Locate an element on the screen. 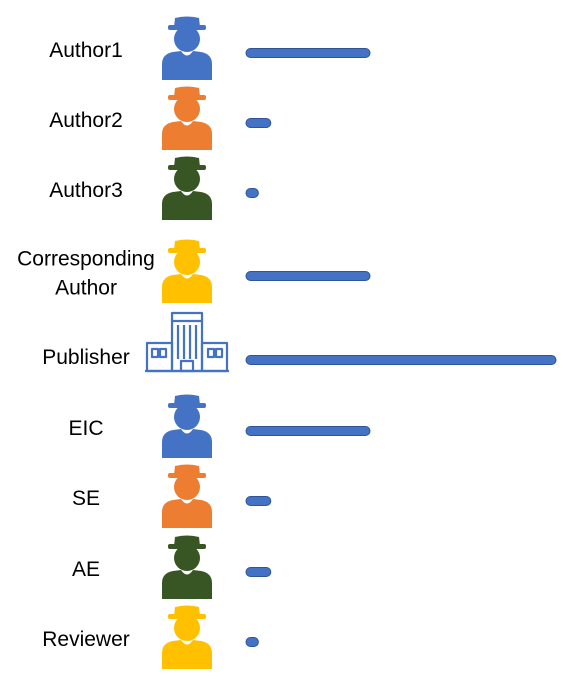 The width and height of the screenshot is (563, 680). role-label-line: SE is located at coordinates (86, 498).